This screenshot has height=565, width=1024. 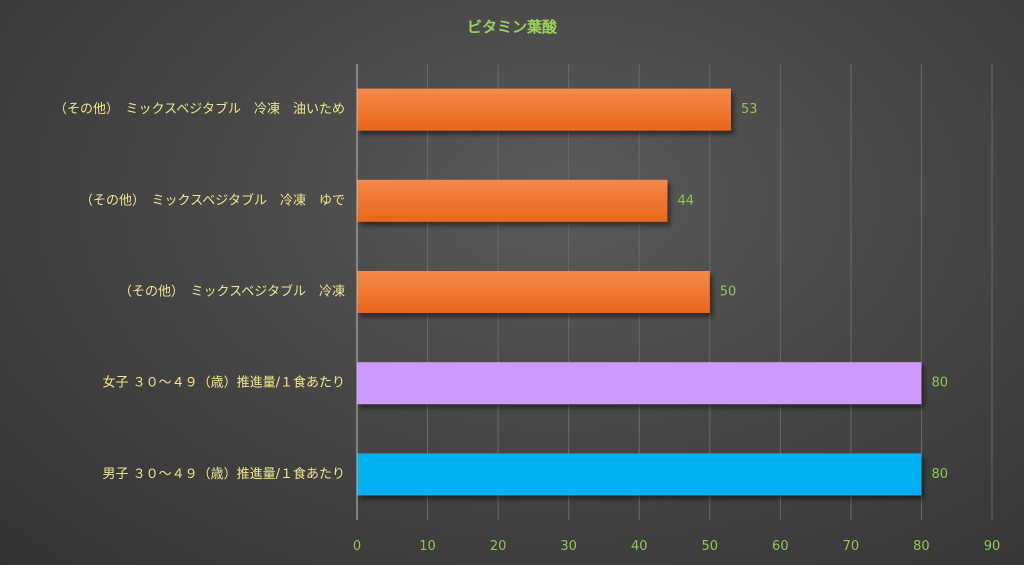 What do you see at coordinates (639, 546) in the screenshot?
I see `x-tick-label-40: 40` at bounding box center [639, 546].